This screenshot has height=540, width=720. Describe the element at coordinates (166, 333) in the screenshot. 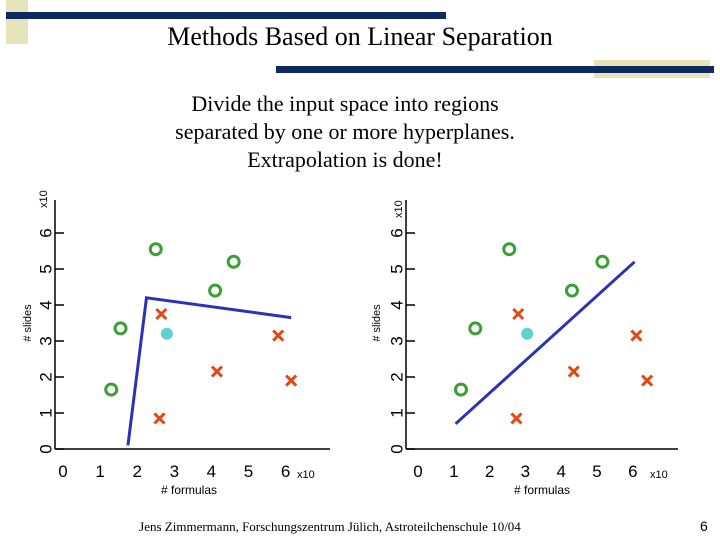

I see `left-query-point` at that location.